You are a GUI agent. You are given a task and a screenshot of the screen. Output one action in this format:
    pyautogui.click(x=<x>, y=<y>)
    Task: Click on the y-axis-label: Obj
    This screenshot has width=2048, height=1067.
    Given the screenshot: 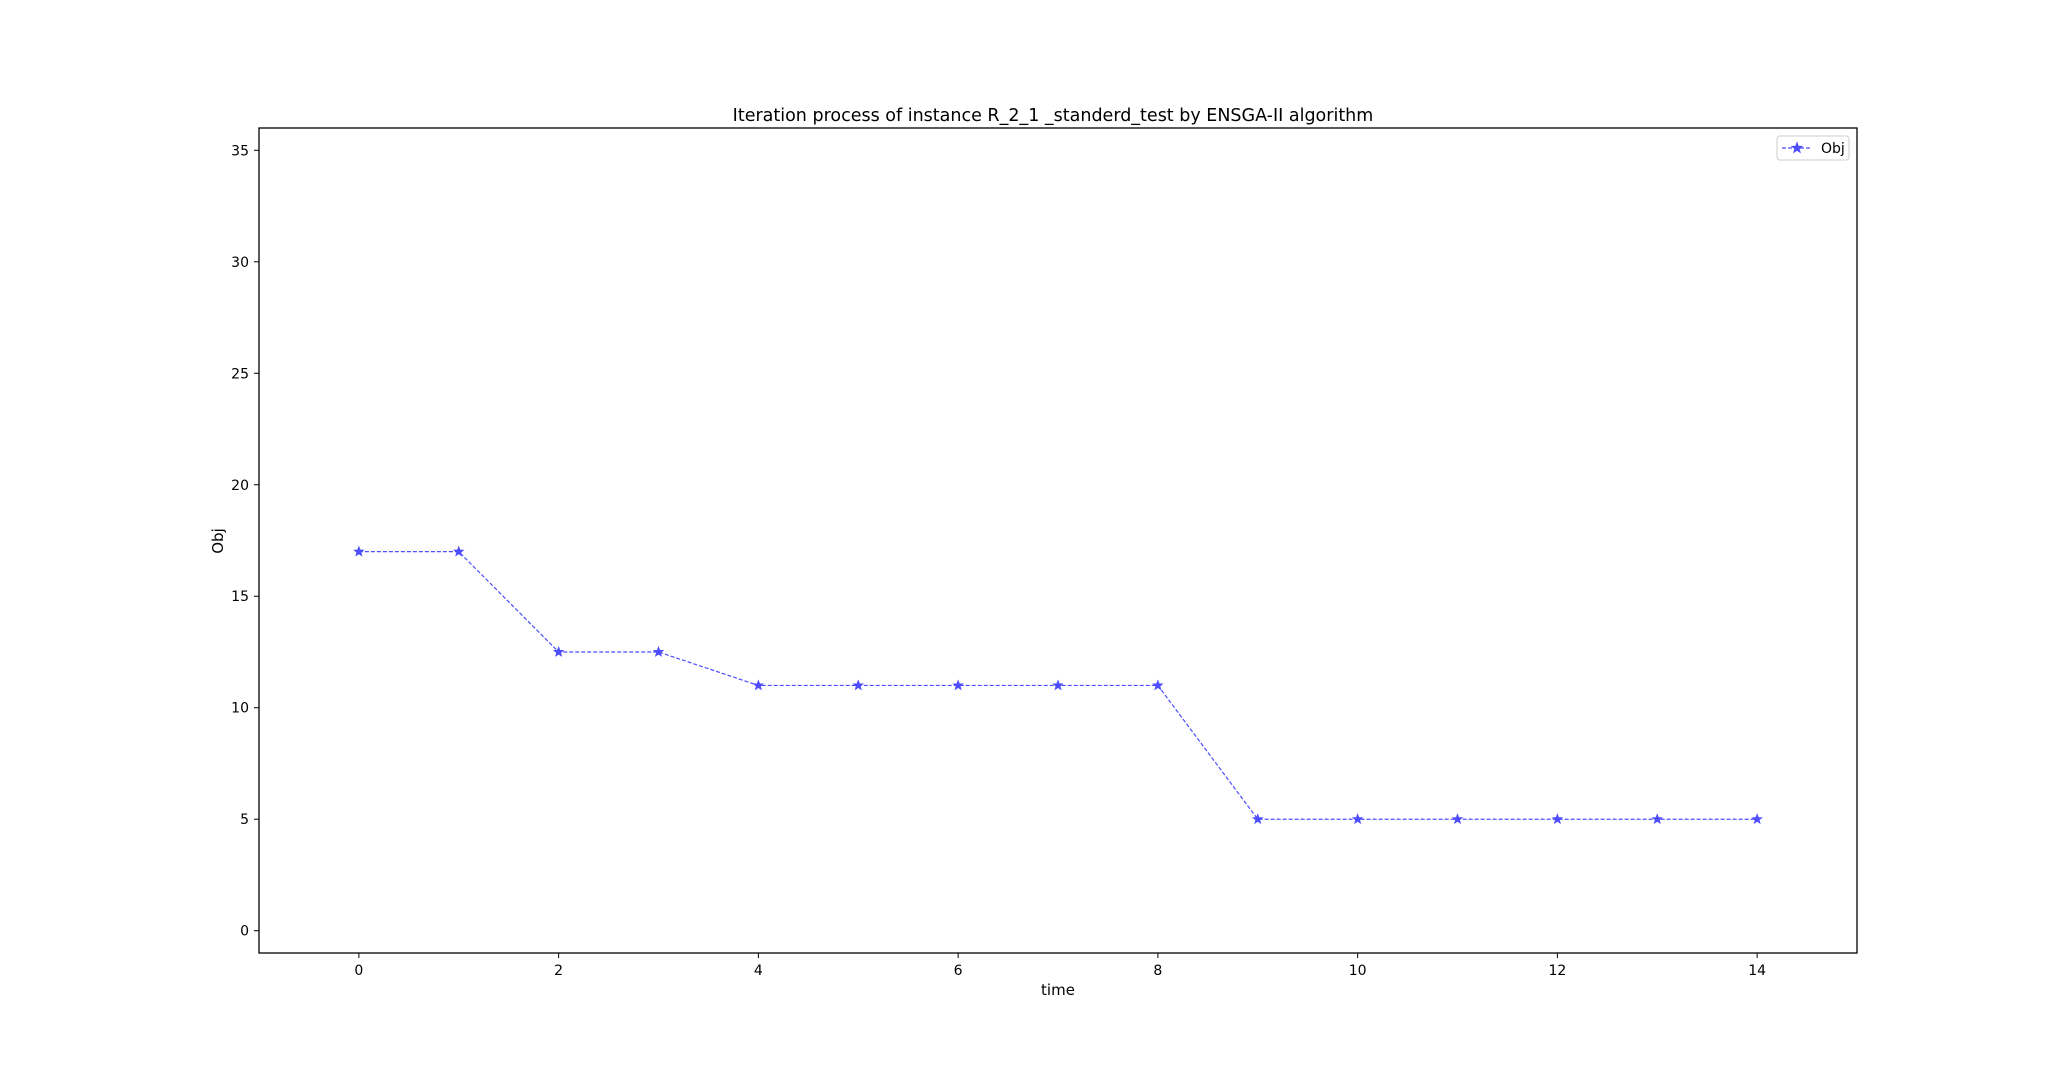 What is the action you would take?
    pyautogui.click(x=218, y=541)
    